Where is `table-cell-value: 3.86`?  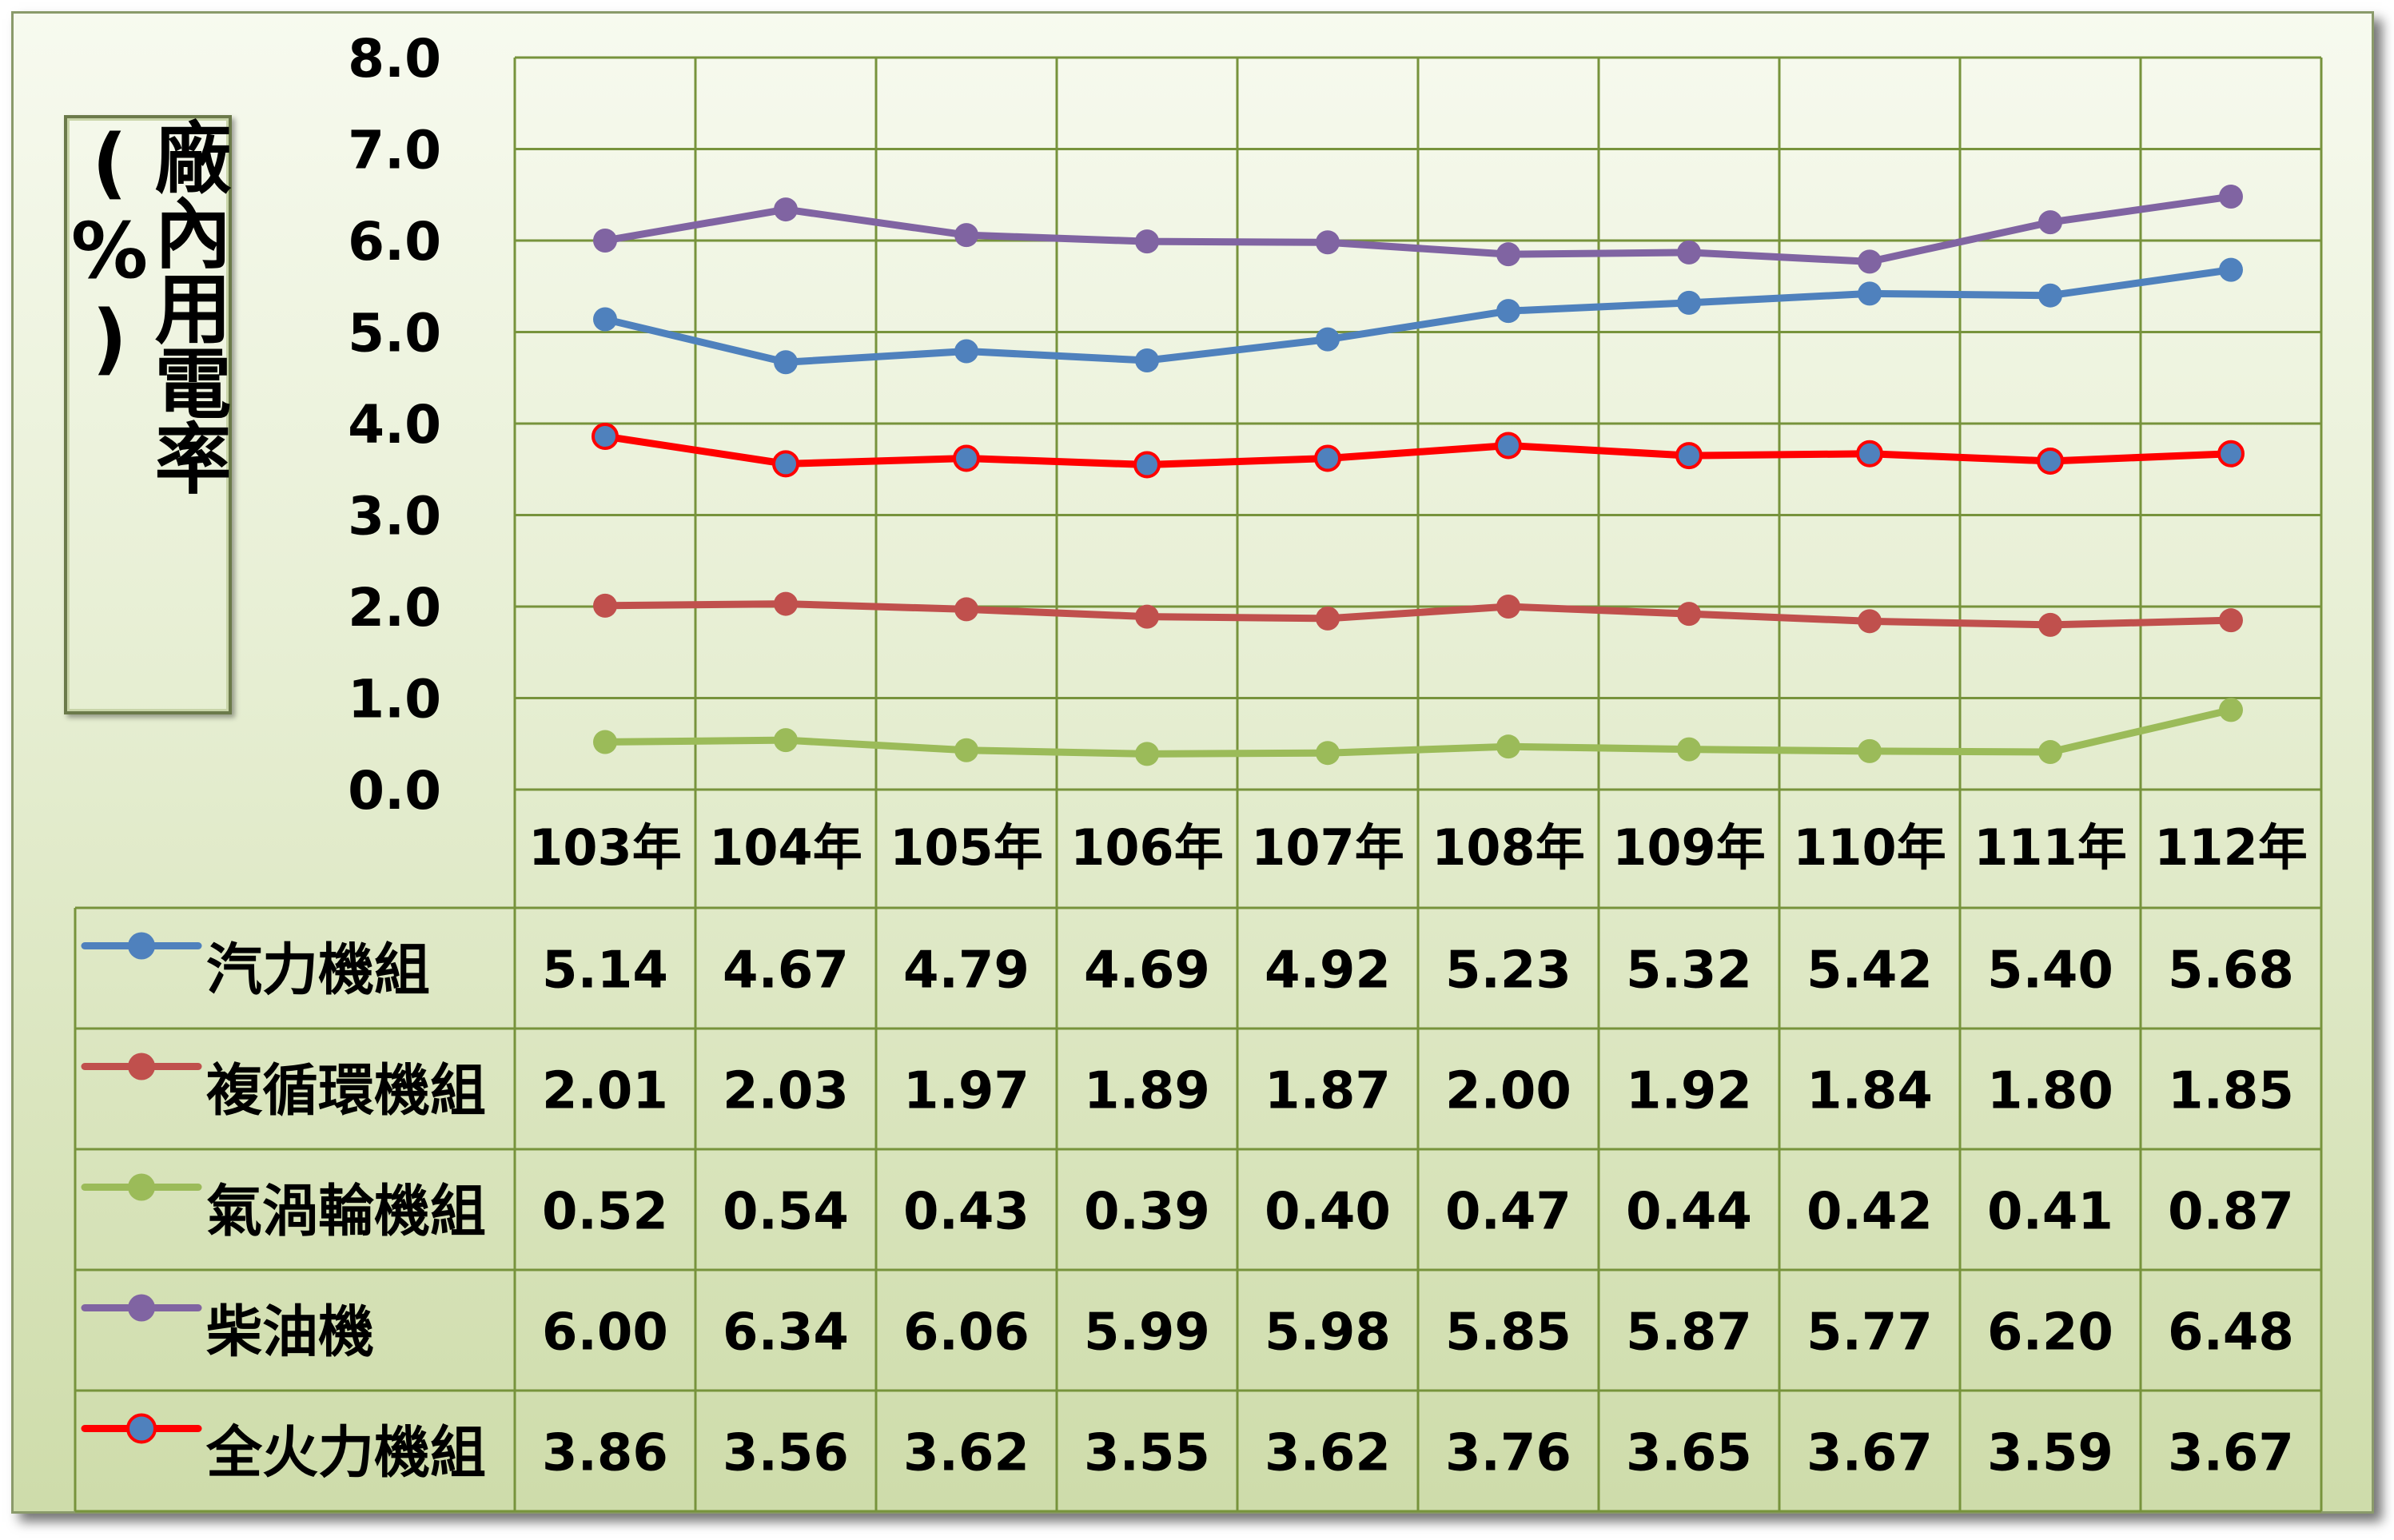
table-cell-value: 3.86 is located at coordinates (605, 1453).